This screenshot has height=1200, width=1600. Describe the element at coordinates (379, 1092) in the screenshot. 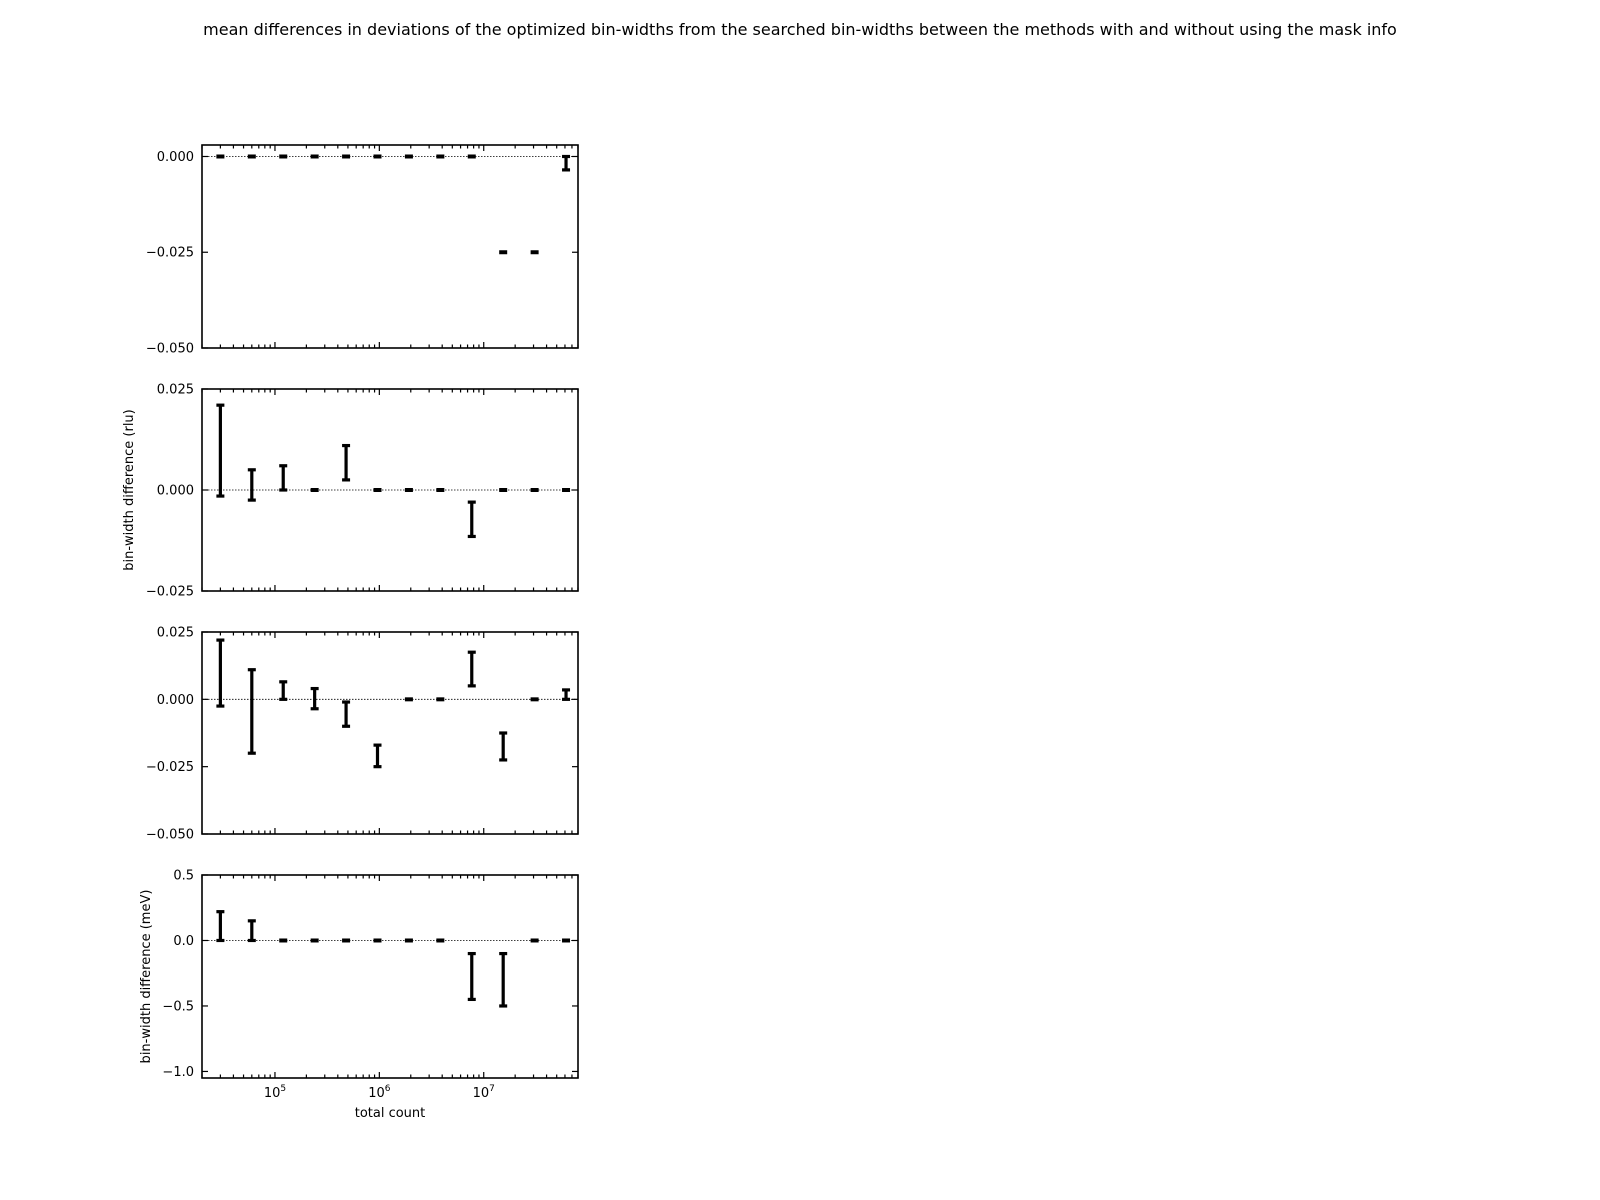

I see `x-tick-label: 10⁶` at that location.